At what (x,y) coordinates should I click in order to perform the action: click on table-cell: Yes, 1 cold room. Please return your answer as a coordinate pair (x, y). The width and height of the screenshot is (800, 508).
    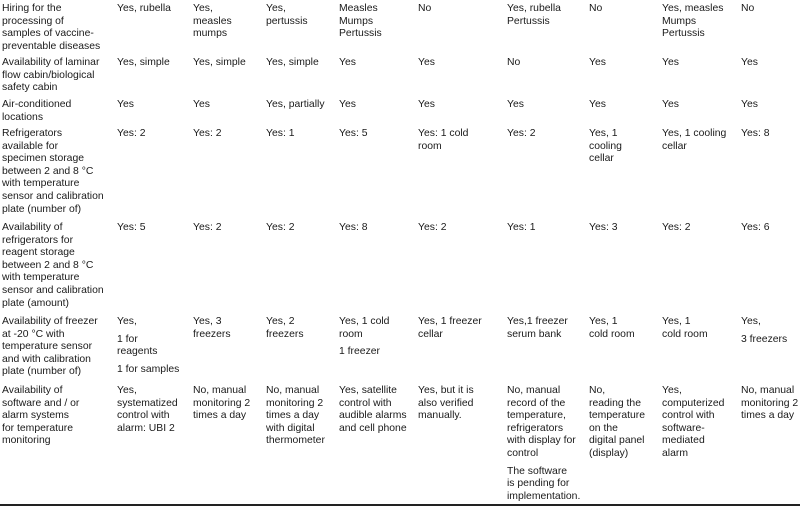
    Looking at the image, I should click on (685, 331).